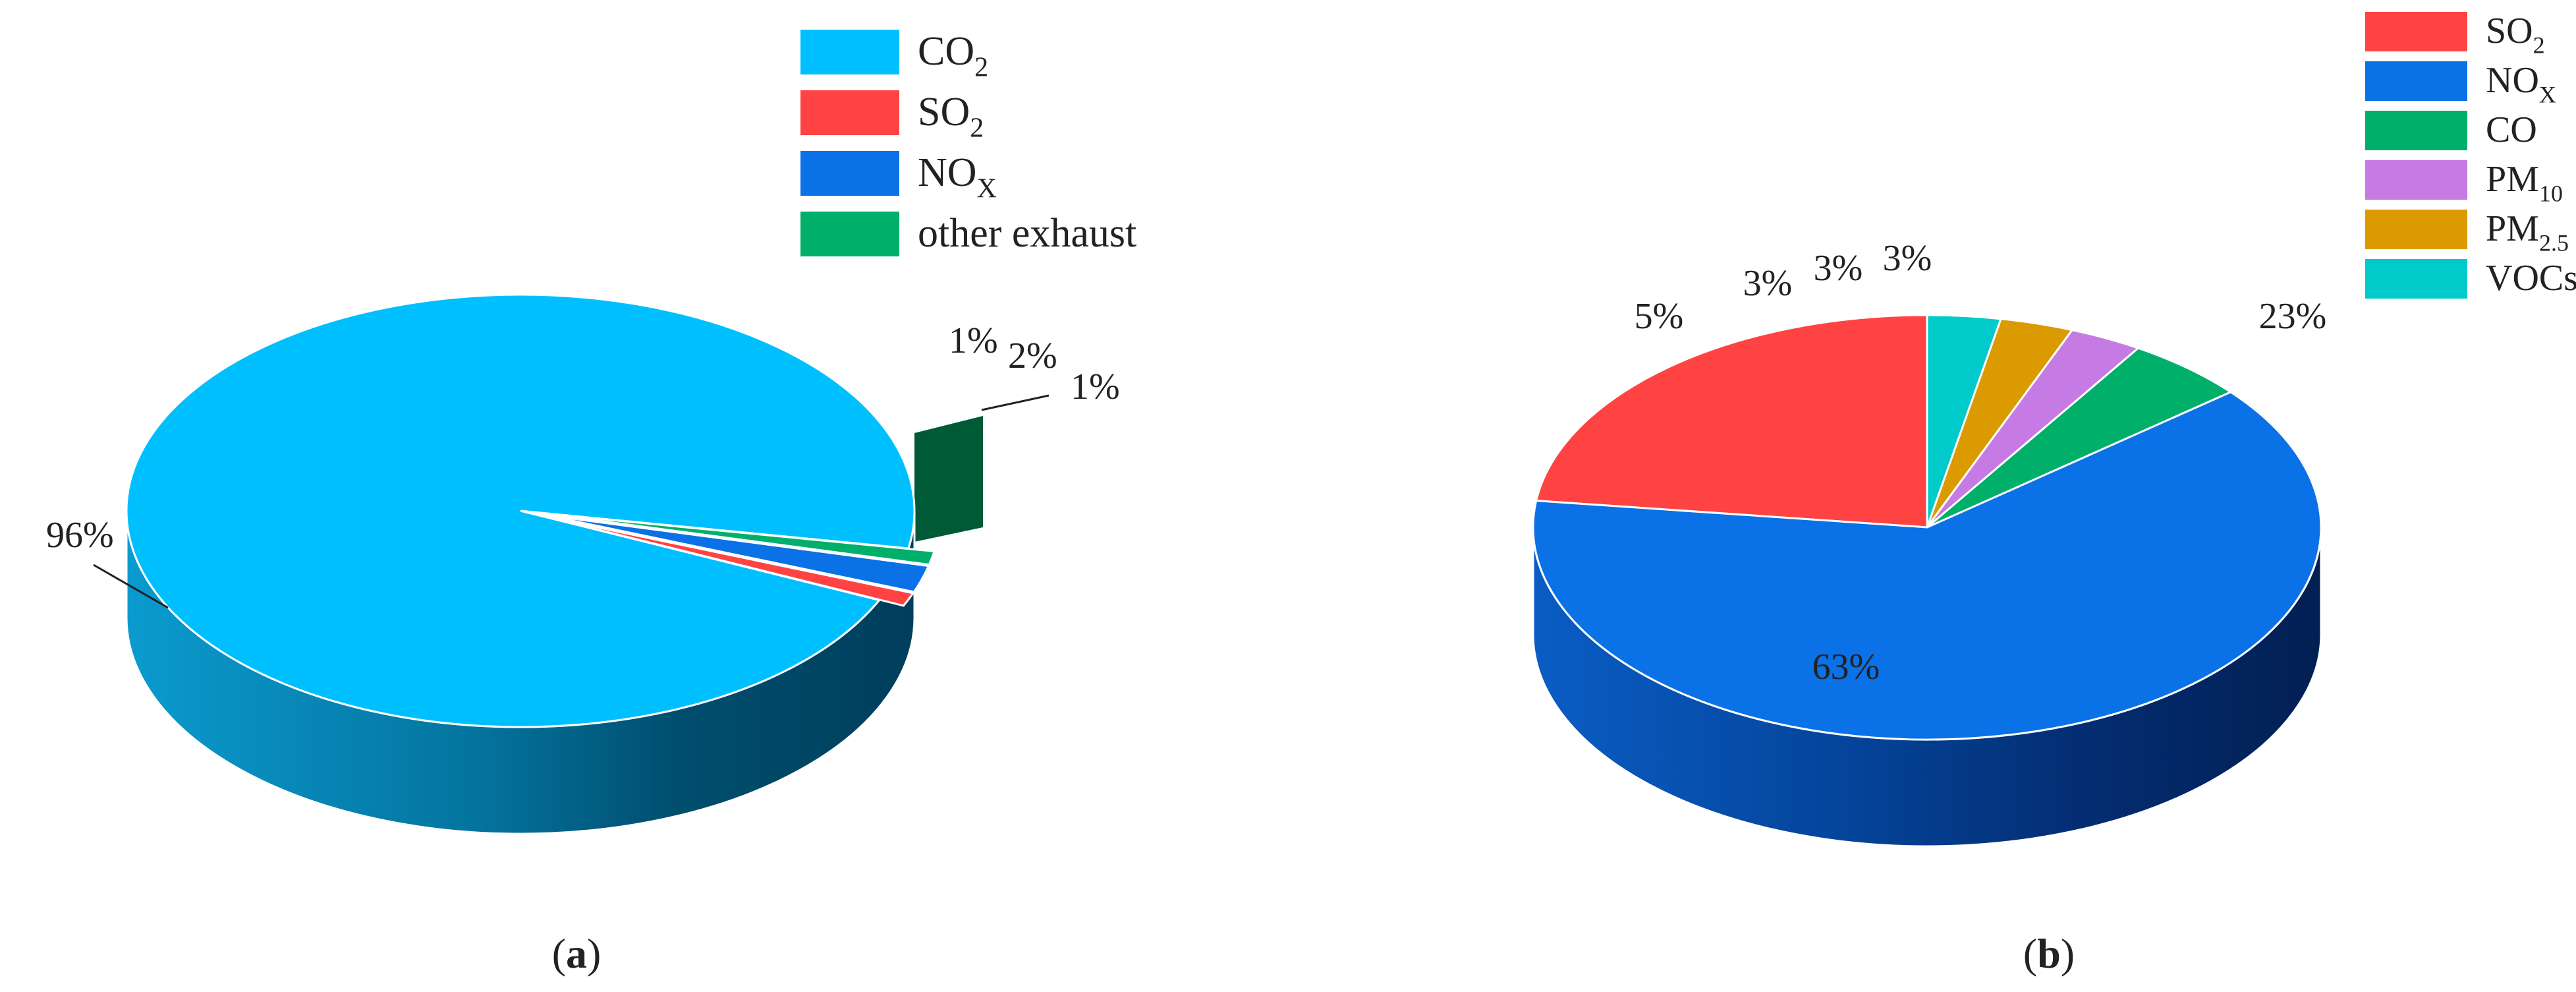 The width and height of the screenshot is (2576, 992). Describe the element at coordinates (1964, 421) in the screenshot. I see `chart-b-slice-vocs` at that location.